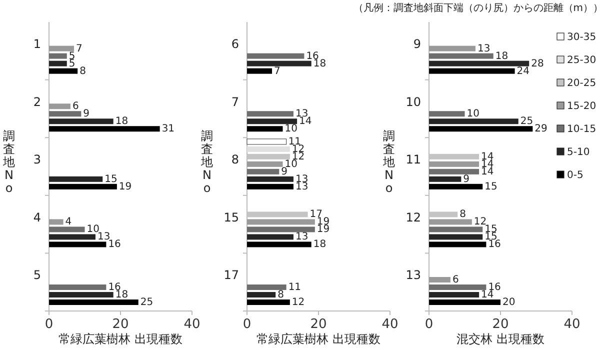  What do you see at coordinates (37, 217) in the screenshot?
I see `y-tick-label: 4` at bounding box center [37, 217].